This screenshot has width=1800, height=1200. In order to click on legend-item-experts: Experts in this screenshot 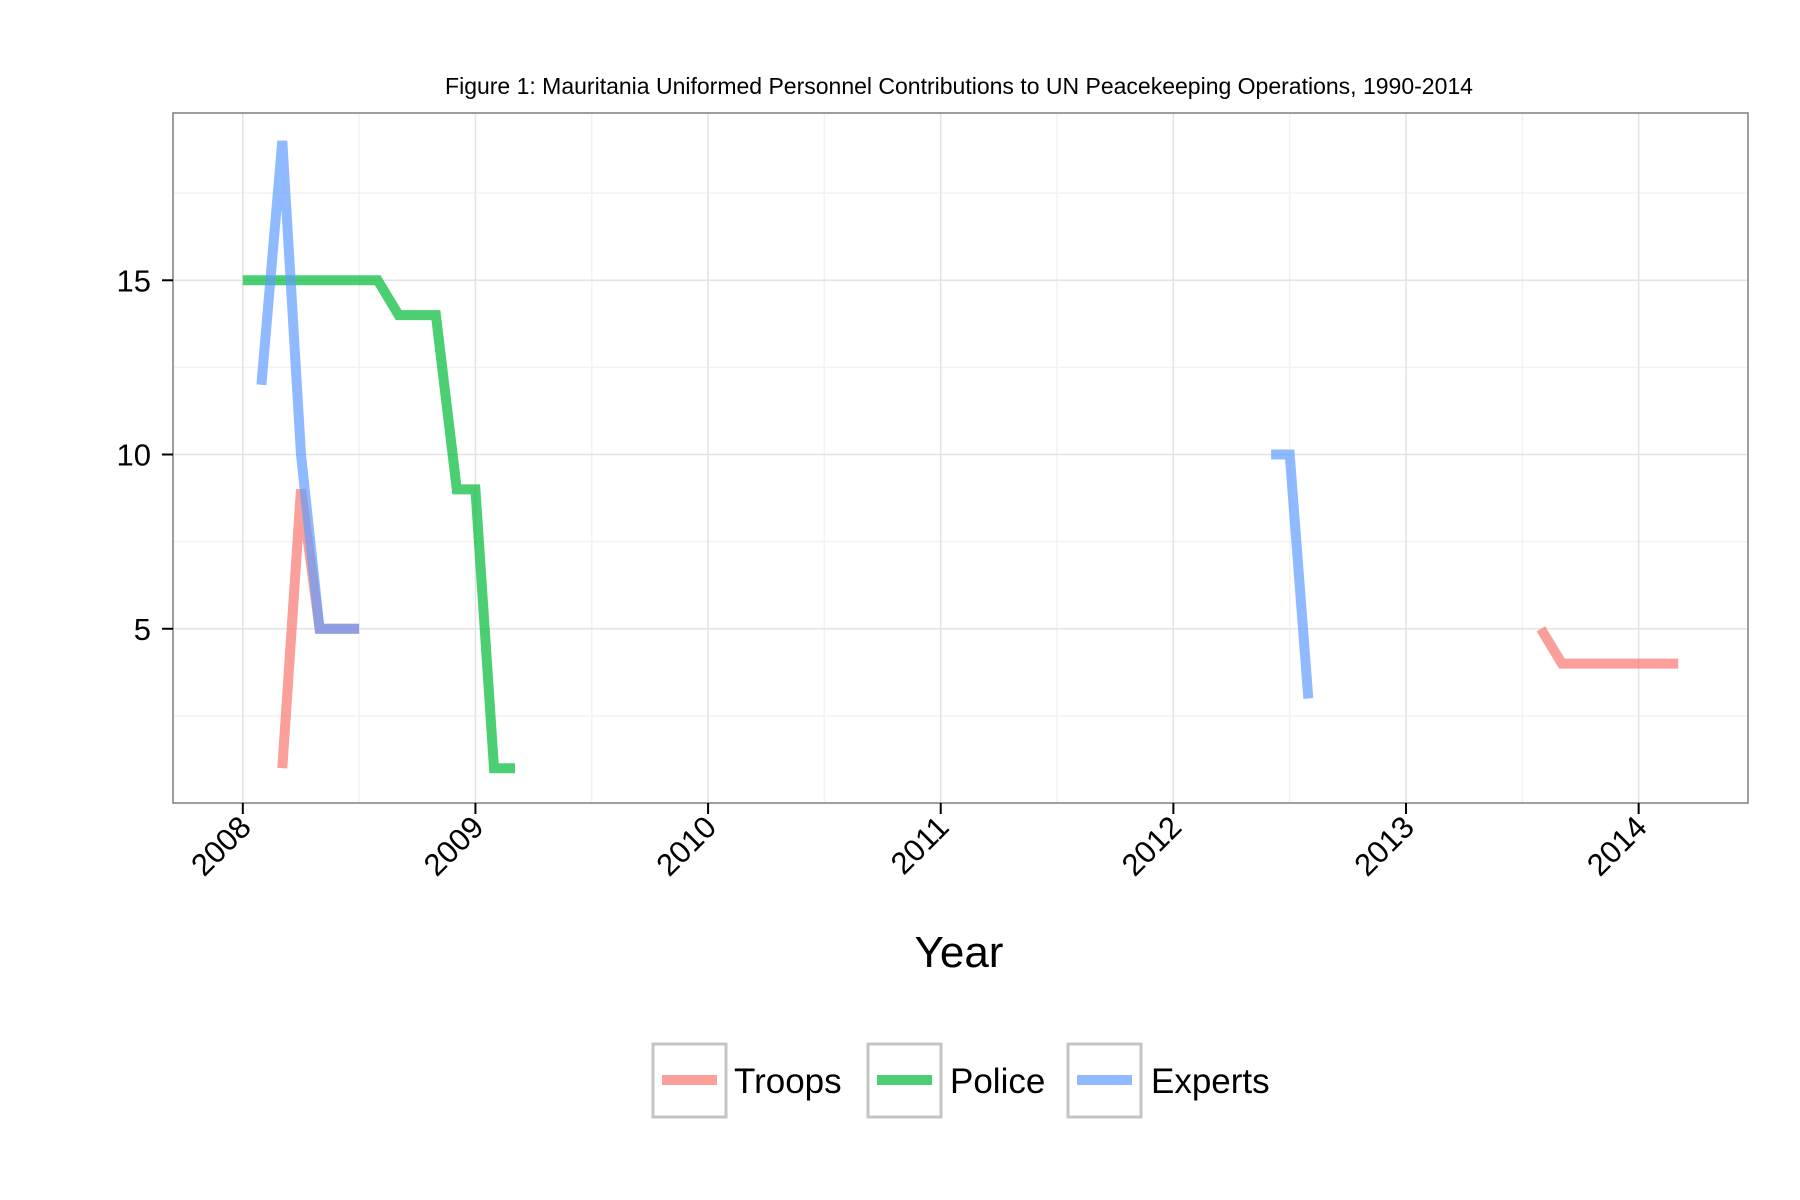, I will do `click(1168, 1080)`.